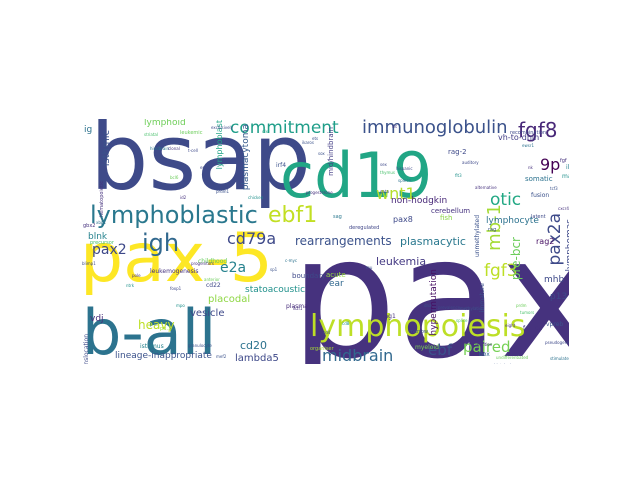 The height and width of the screenshot is (480, 640). I want to click on cloud-word: rag-2, so click(457, 152).